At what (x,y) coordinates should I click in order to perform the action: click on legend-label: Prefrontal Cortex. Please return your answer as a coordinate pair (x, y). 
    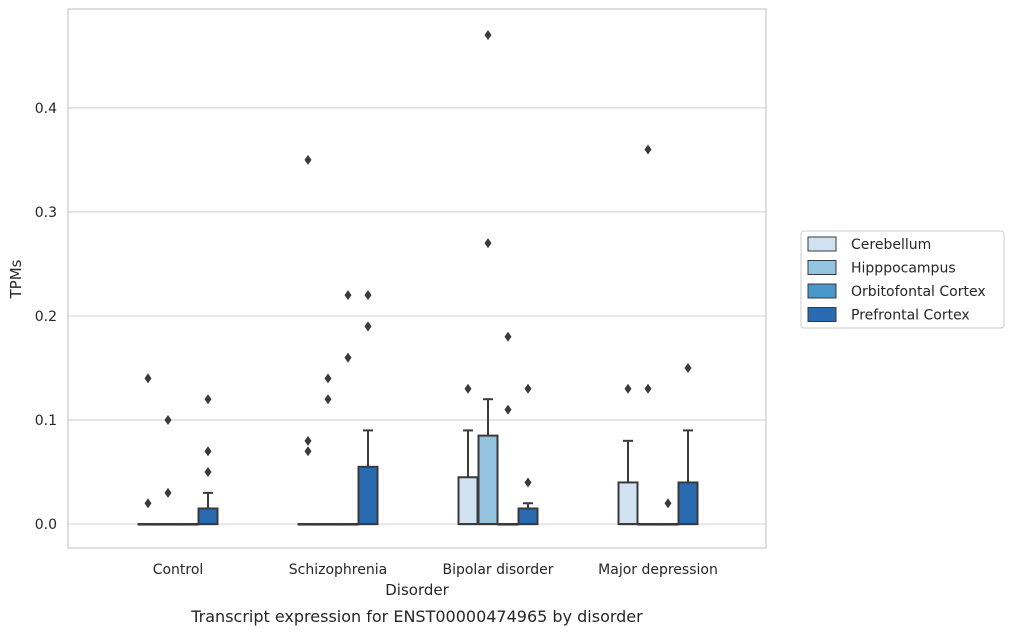
    Looking at the image, I should click on (910, 316).